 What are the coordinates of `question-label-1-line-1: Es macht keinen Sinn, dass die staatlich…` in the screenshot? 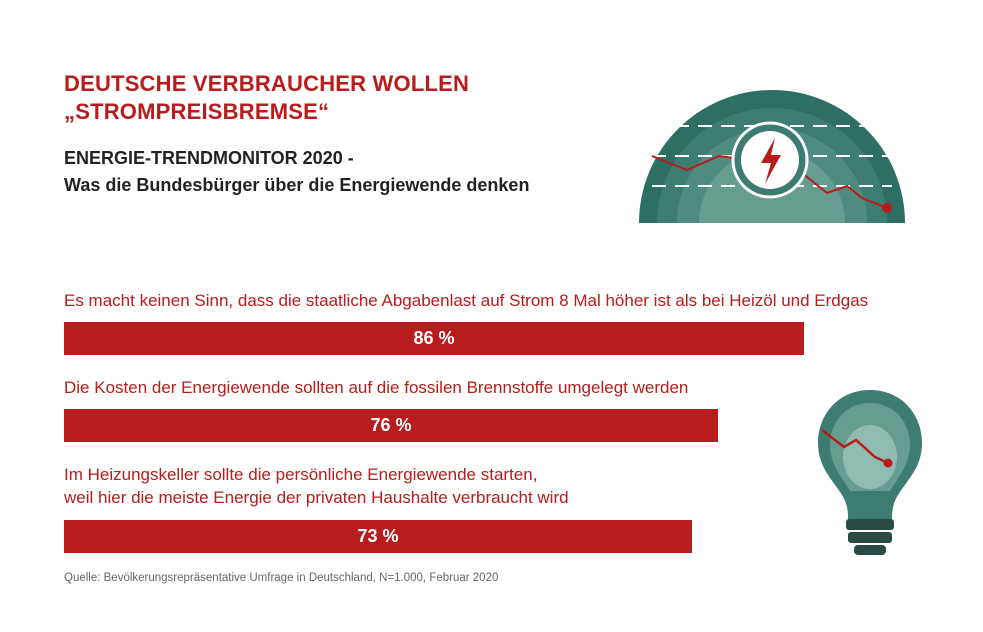 It's located at (466, 300).